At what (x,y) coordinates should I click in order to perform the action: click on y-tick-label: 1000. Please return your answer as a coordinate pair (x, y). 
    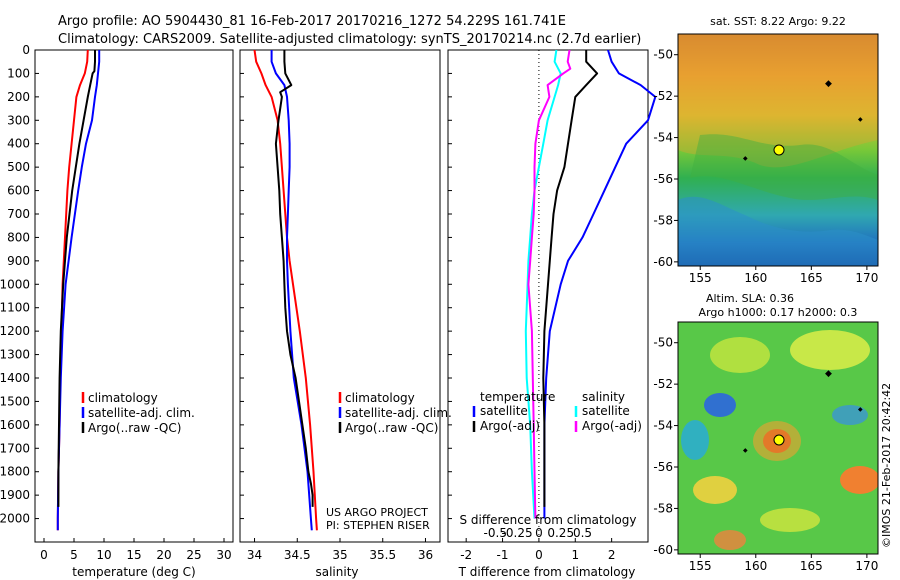
    Looking at the image, I should click on (15, 284).